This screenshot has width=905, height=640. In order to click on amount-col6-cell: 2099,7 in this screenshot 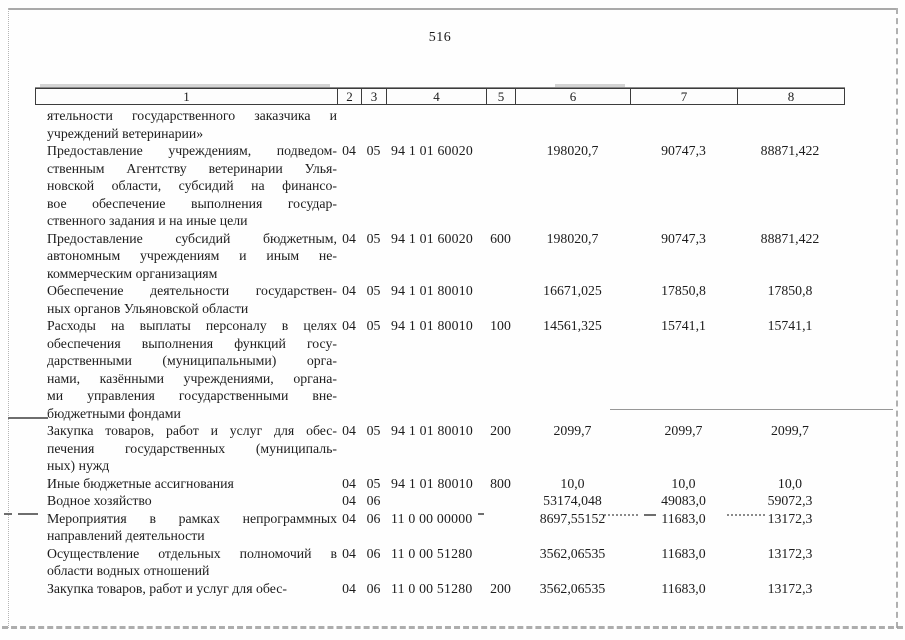, I will do `click(572, 430)`.